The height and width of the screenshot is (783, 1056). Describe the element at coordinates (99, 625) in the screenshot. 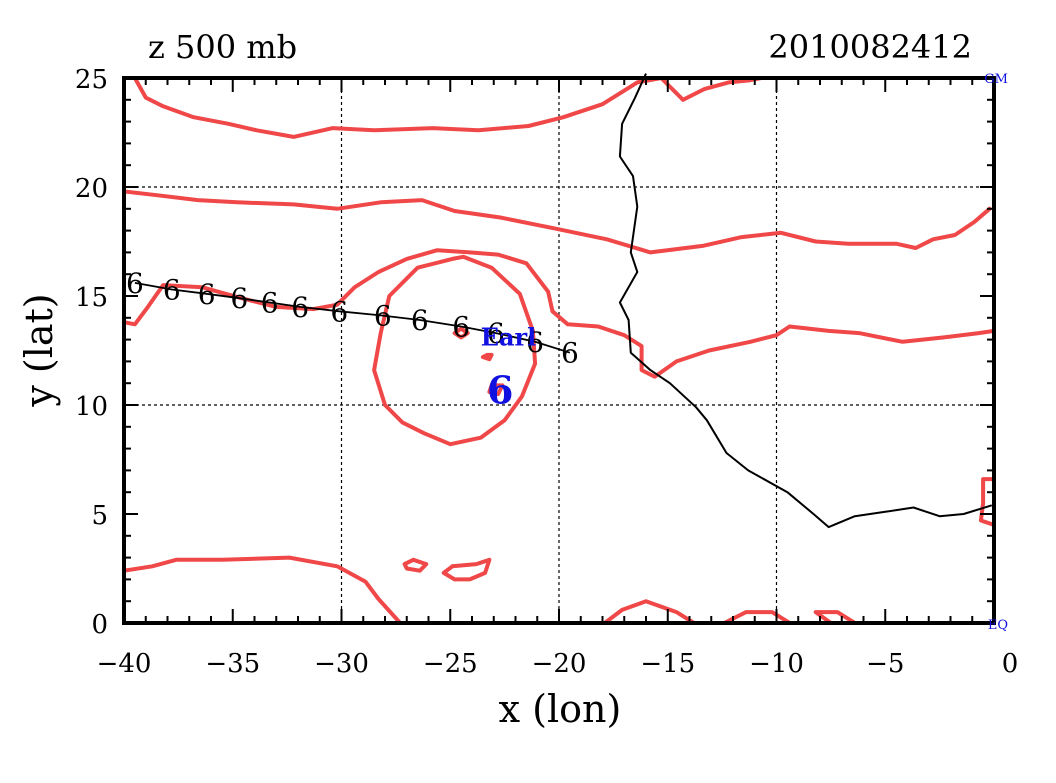

I see `y-tick-label: 0` at that location.